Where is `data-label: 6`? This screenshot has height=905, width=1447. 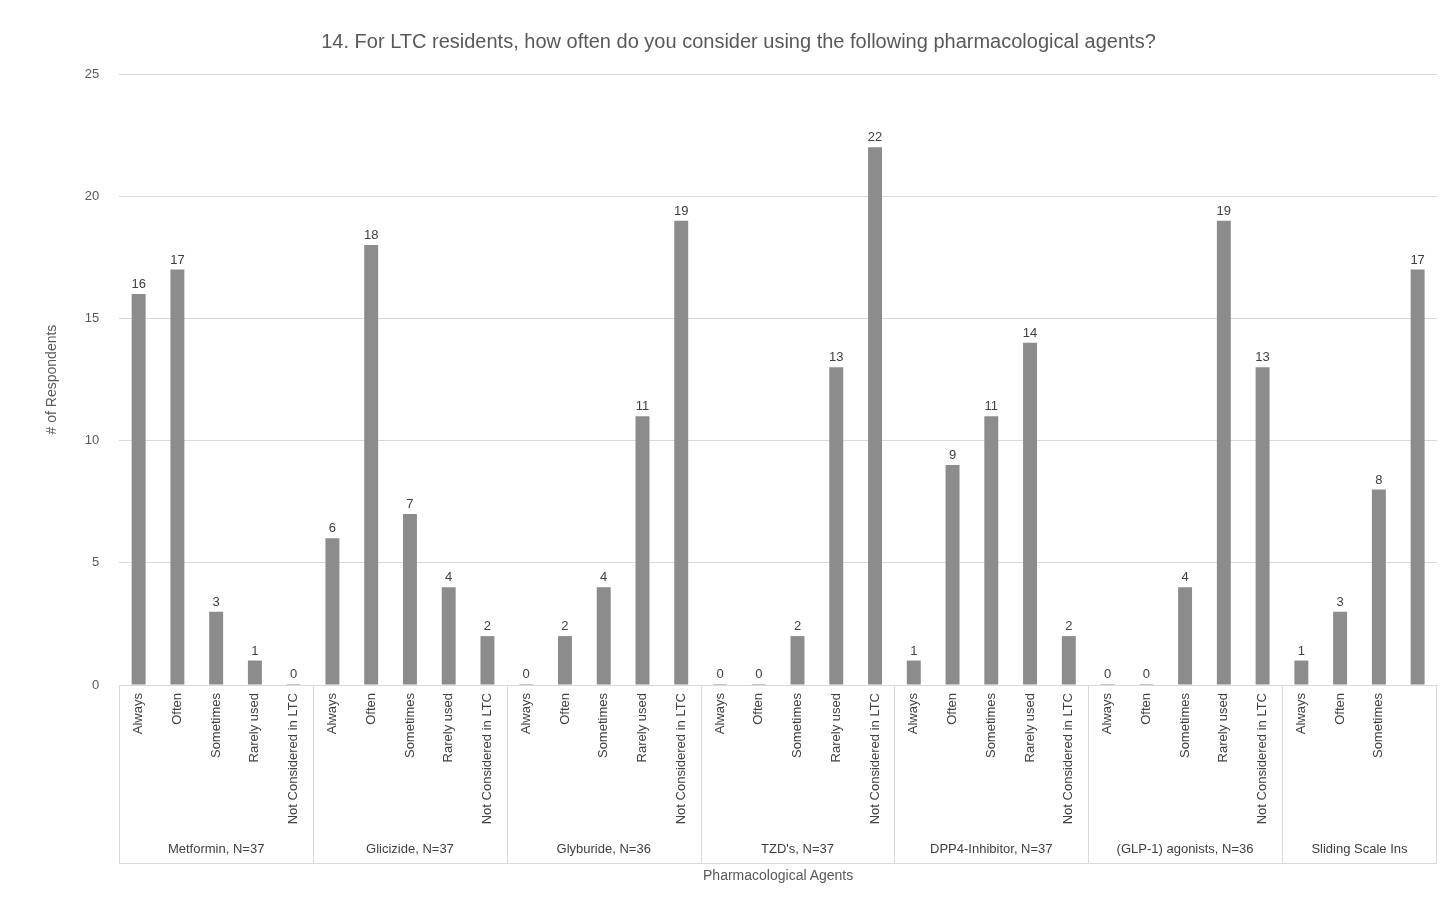 data-label: 6 is located at coordinates (332, 528).